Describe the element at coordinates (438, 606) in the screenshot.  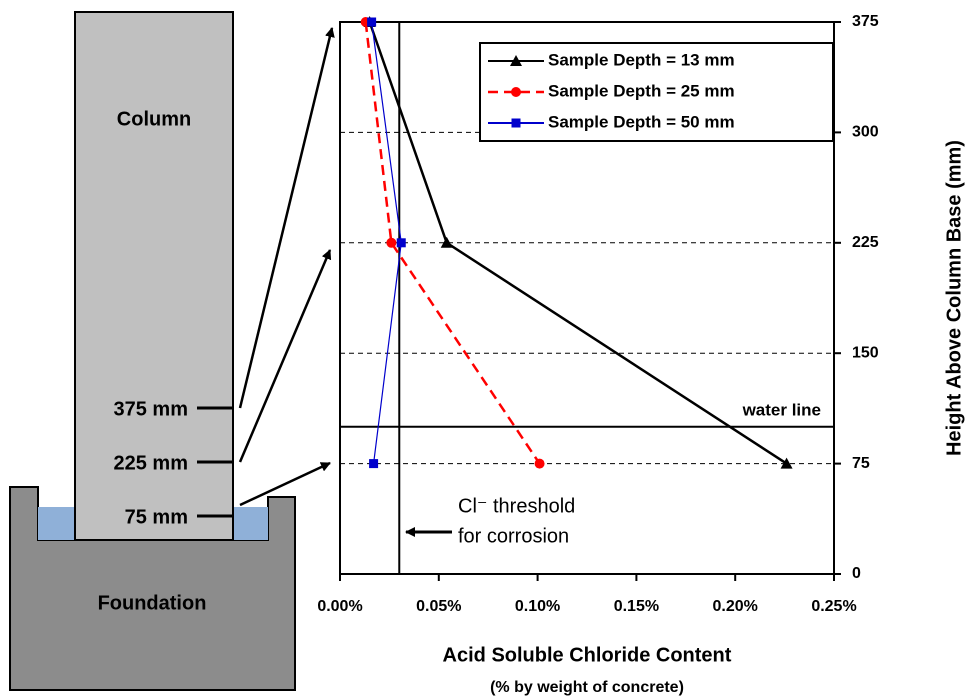
I see `x-tick-label: 0.05%` at that location.